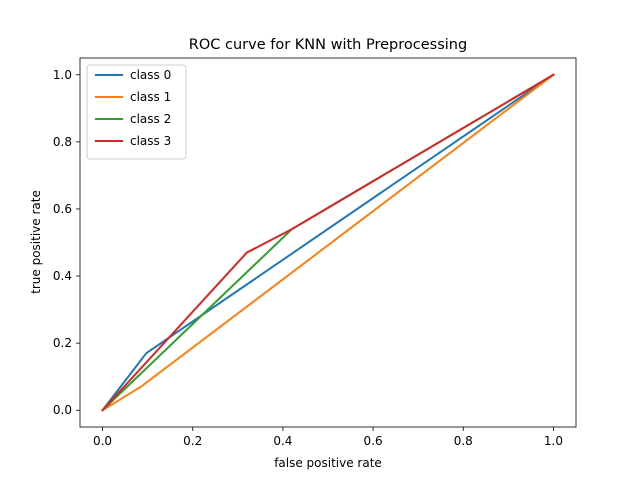 The width and height of the screenshot is (640, 480). Describe the element at coordinates (62, 276) in the screenshot. I see `y-tick-label: 0.4` at that location.